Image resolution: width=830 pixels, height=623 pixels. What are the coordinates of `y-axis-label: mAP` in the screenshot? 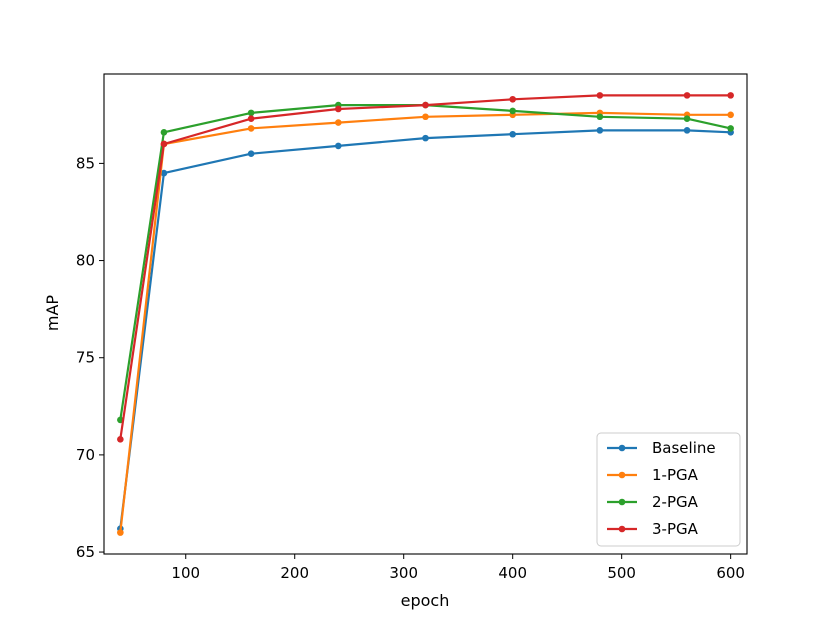 It's located at (52, 313).